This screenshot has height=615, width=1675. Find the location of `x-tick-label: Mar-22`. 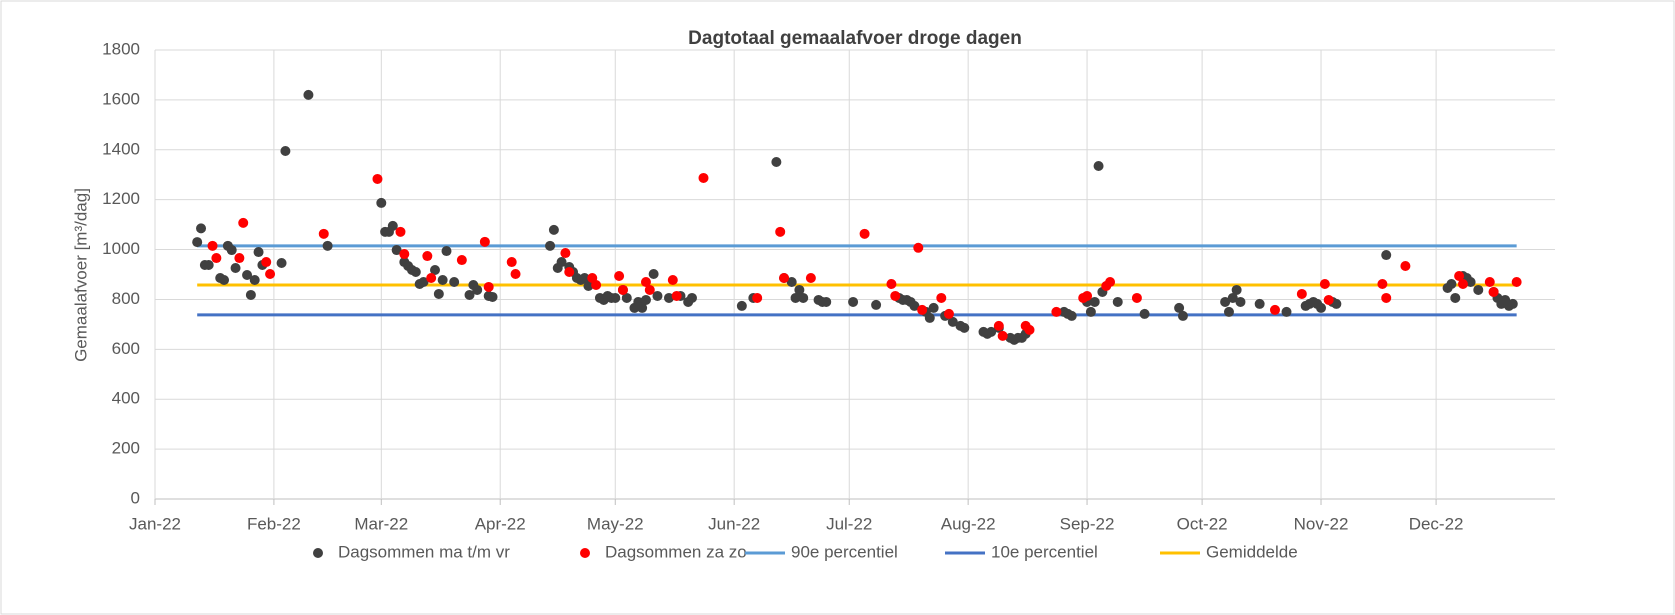

x-tick-label: Mar-22 is located at coordinates (381, 523).